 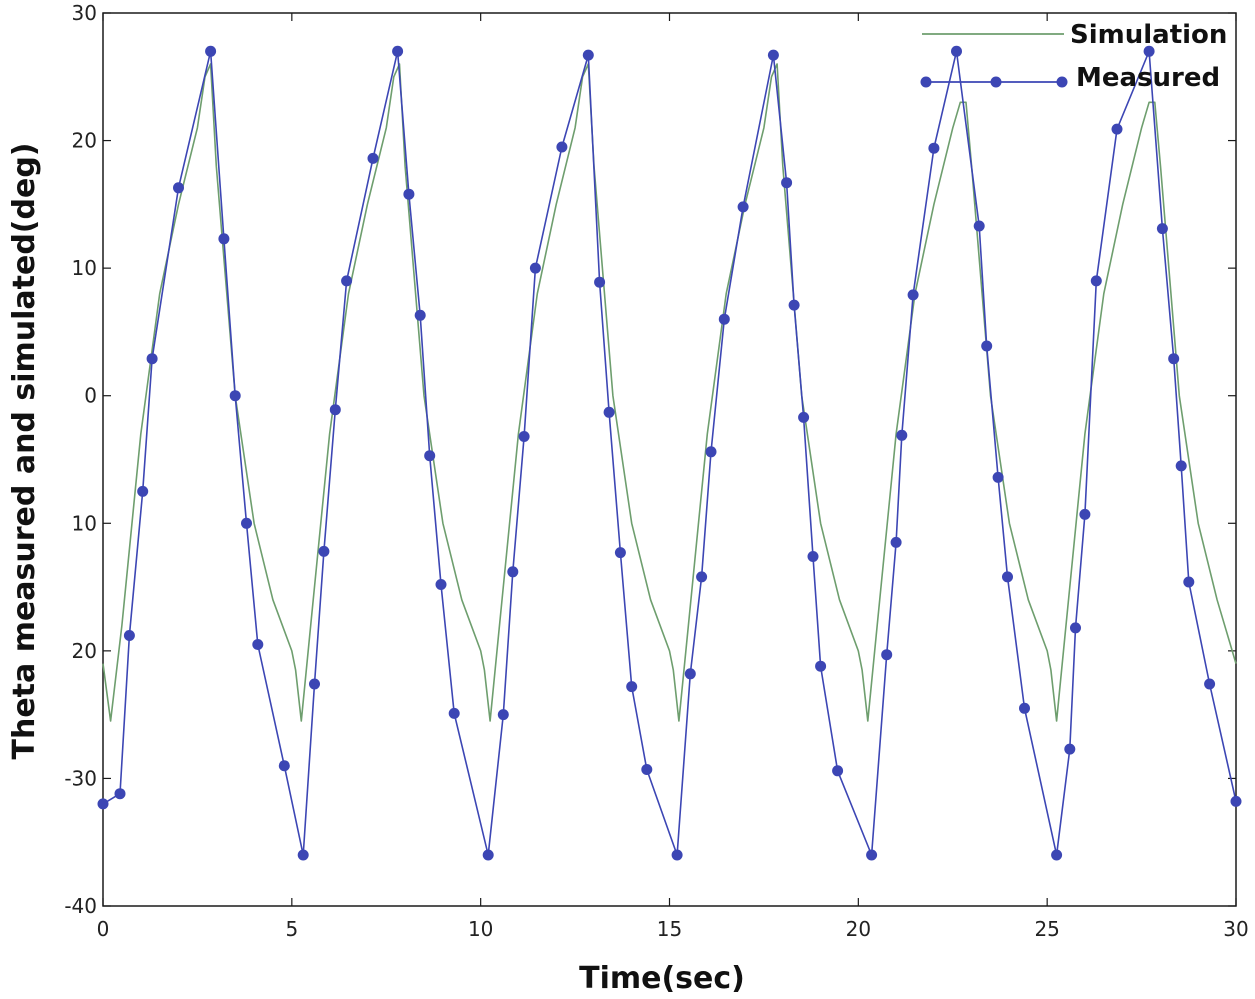 What do you see at coordinates (90, 396) in the screenshot?
I see `y-tick-label-3: 0` at bounding box center [90, 396].